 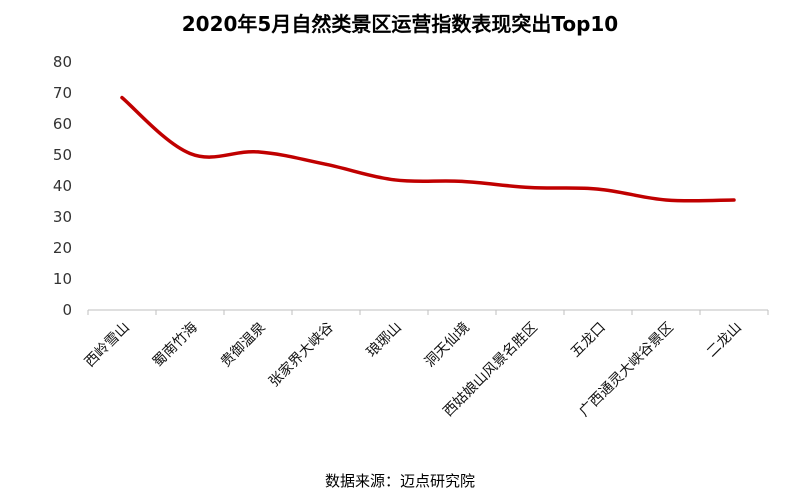 I want to click on x-category-label: 五龙口, so click(x=588, y=340).